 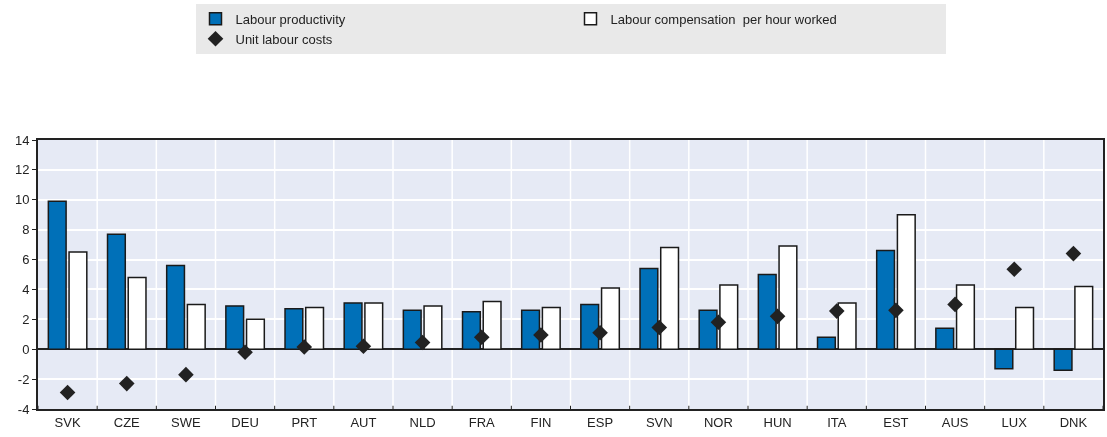 What do you see at coordinates (26, 260) in the screenshot?
I see `y-tick-label: 6` at bounding box center [26, 260].